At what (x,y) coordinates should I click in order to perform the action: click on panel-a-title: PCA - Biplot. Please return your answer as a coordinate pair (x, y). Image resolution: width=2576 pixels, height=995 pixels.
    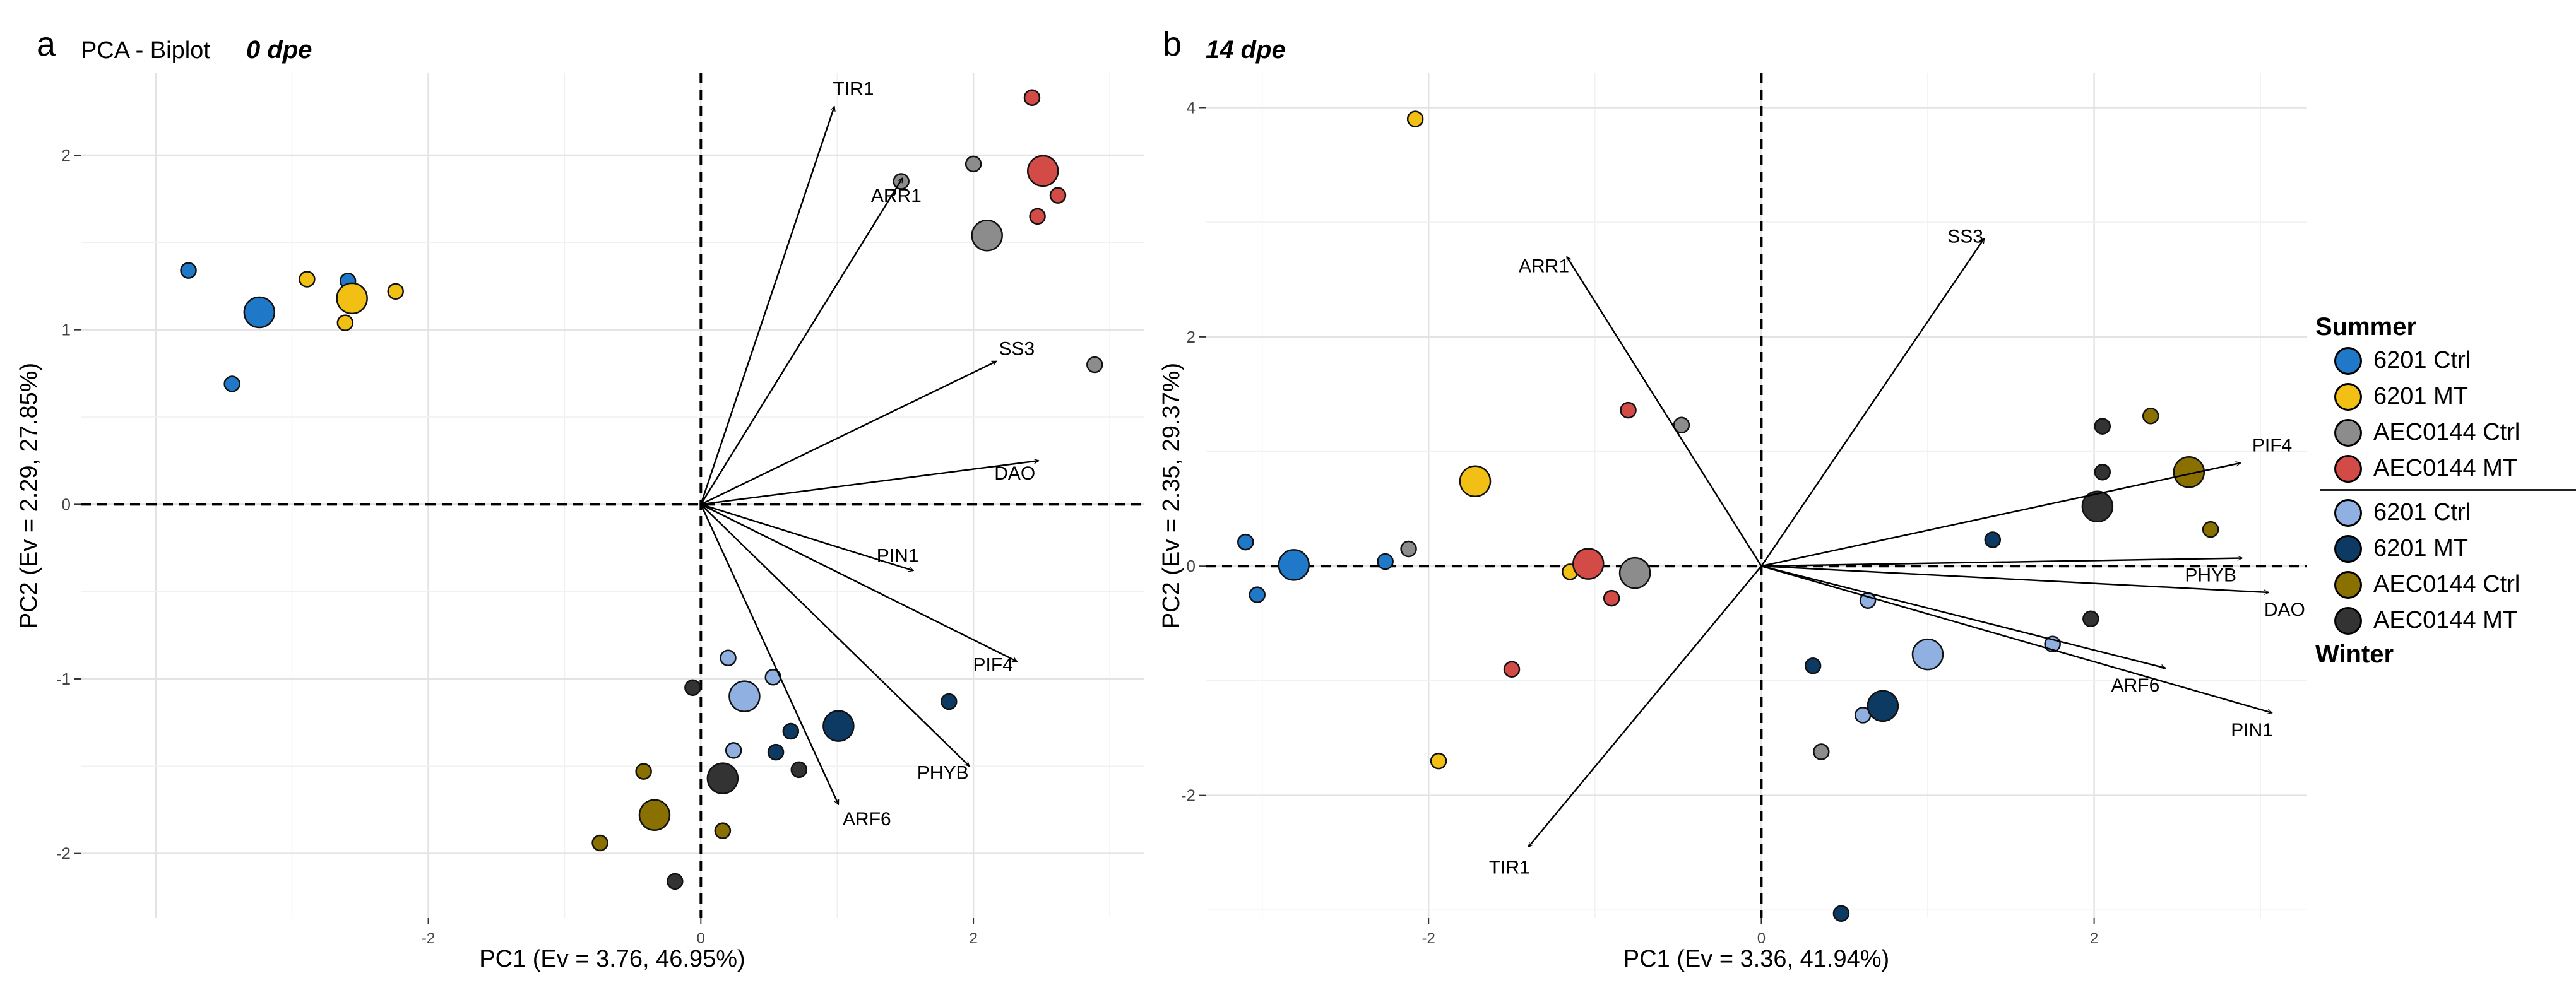
    Looking at the image, I should click on (145, 50).